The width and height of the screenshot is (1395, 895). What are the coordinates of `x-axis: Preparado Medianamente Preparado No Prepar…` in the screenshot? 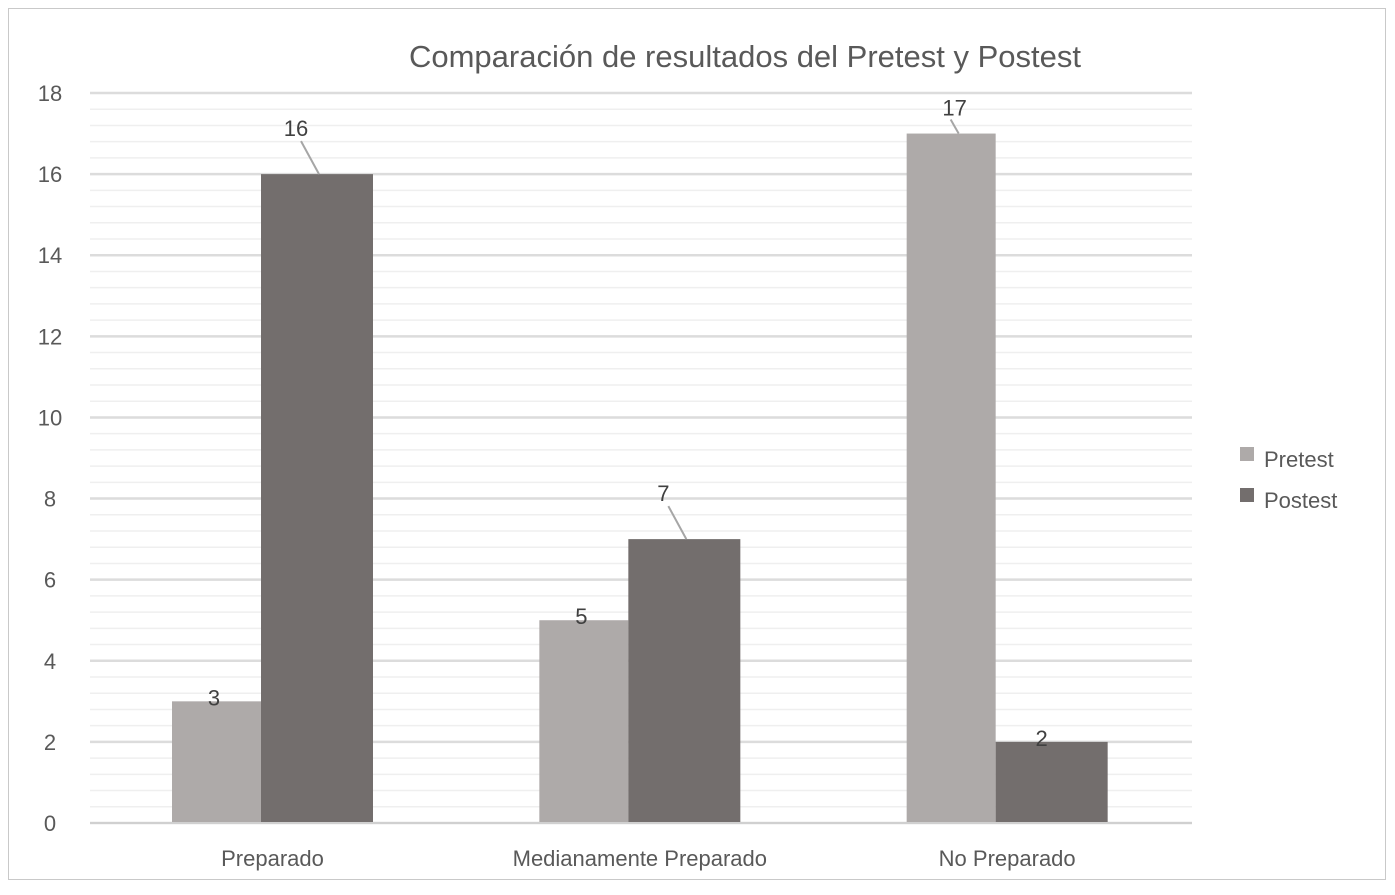 It's located at (641, 846).